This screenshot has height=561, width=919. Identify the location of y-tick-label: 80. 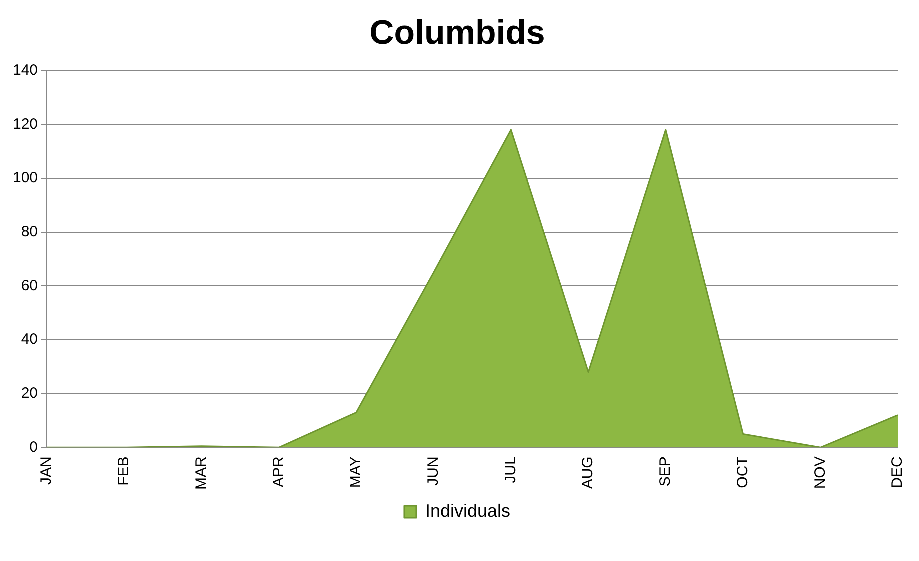
(29, 231).